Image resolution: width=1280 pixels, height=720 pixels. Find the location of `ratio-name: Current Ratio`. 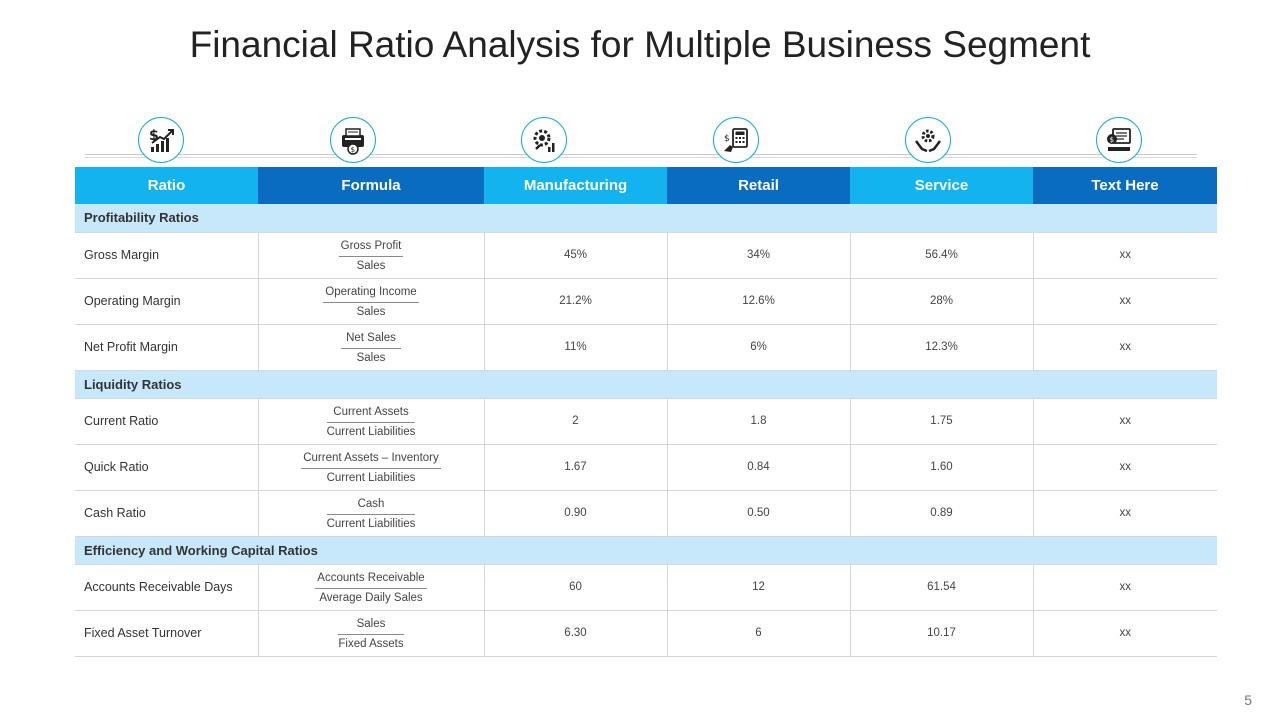

ratio-name: Current Ratio is located at coordinates (167, 421).